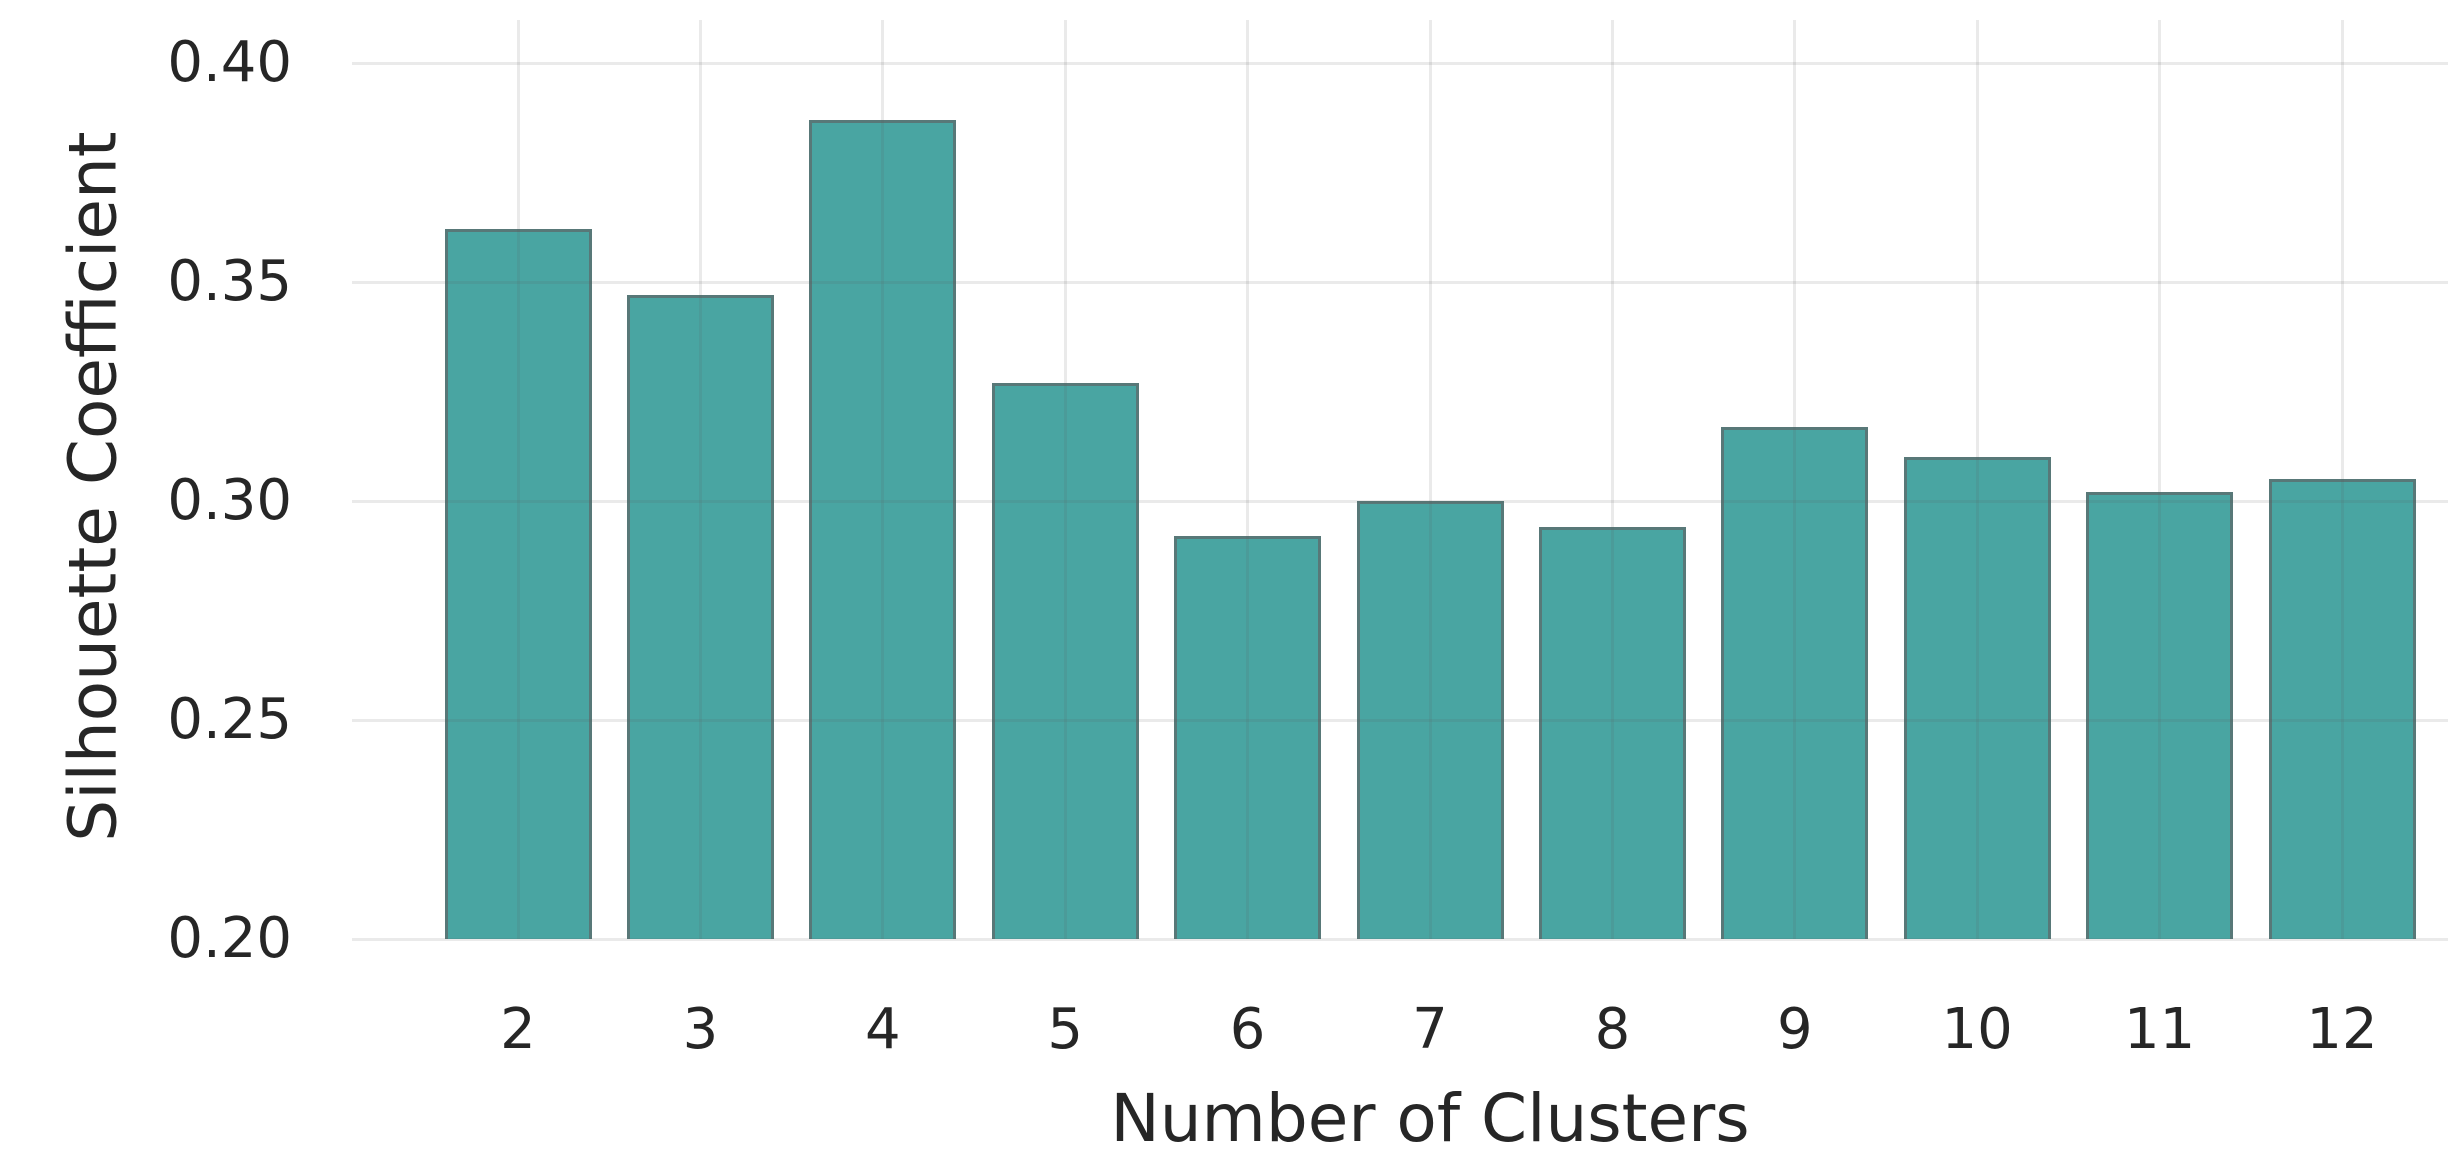 The image size is (2448, 1168). I want to click on x-tick-label: 5, so click(1065, 1029).